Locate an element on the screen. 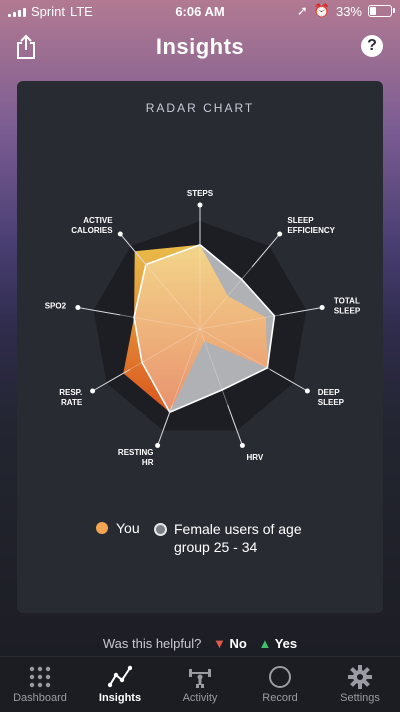 This screenshot has height=712, width=400. tab-label: Insights is located at coordinates (120, 698).